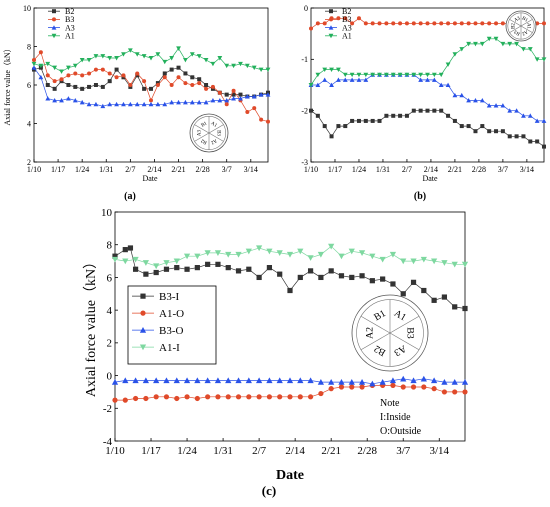 This screenshot has height=507, width=550. I want to click on y-tick-label: -2, so click(107, 409).